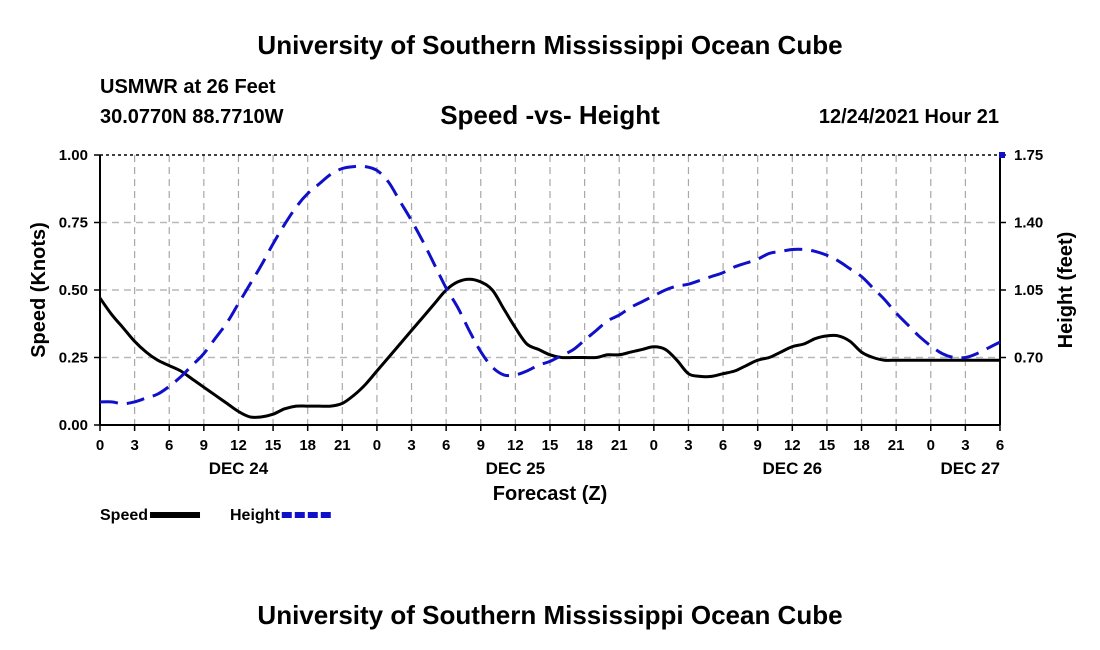  I want to click on y2-tick-label: 1.05, so click(1028, 290).